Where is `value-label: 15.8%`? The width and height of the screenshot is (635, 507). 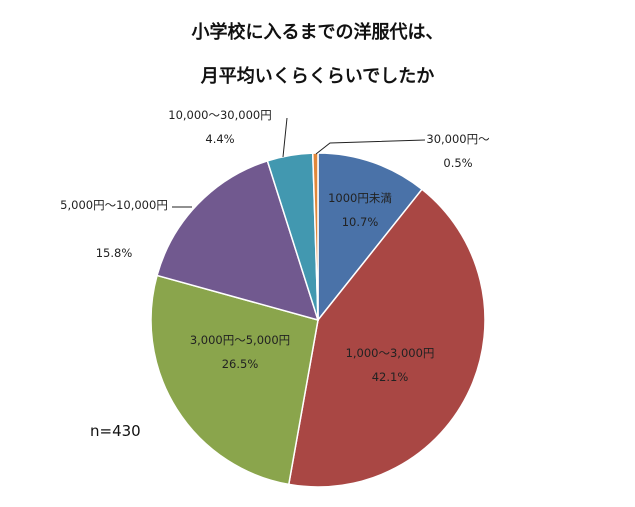
value-label: 15.8% is located at coordinates (114, 253).